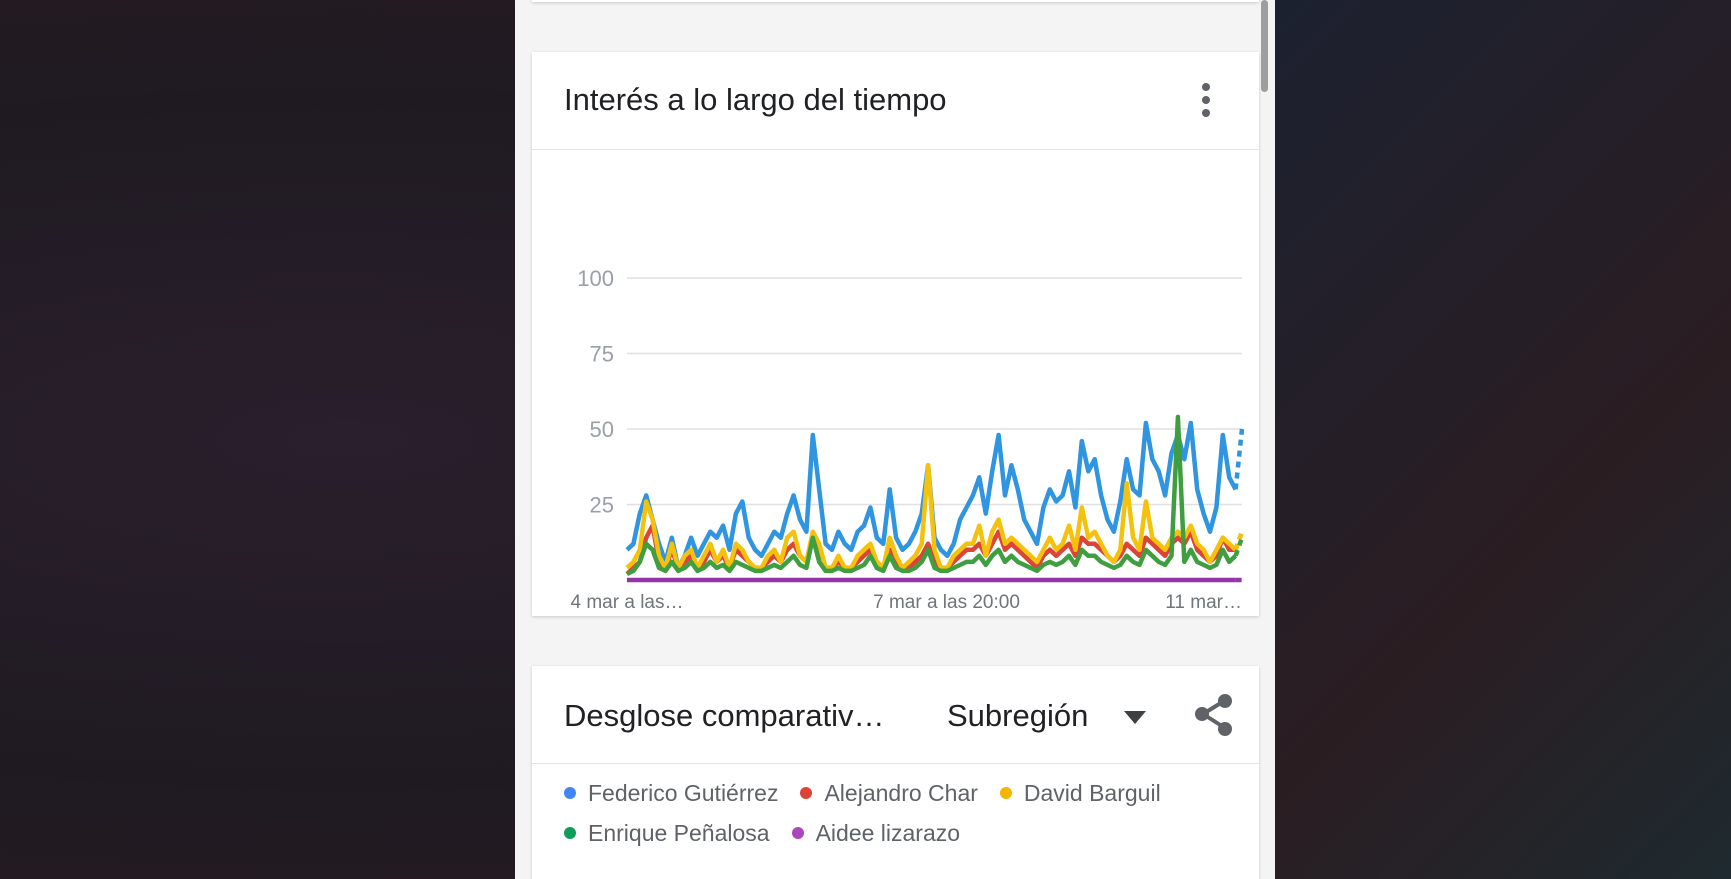  What do you see at coordinates (1135, 717) in the screenshot?
I see `arrow-drop-down-icon` at bounding box center [1135, 717].